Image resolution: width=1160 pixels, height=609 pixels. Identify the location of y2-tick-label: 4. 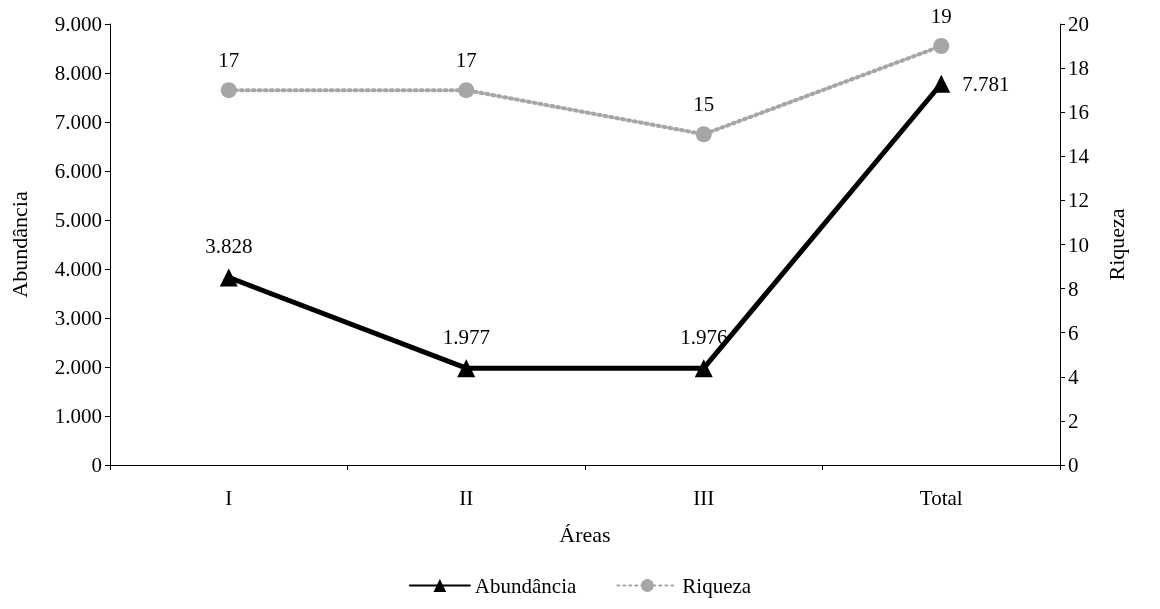
(1073, 376).